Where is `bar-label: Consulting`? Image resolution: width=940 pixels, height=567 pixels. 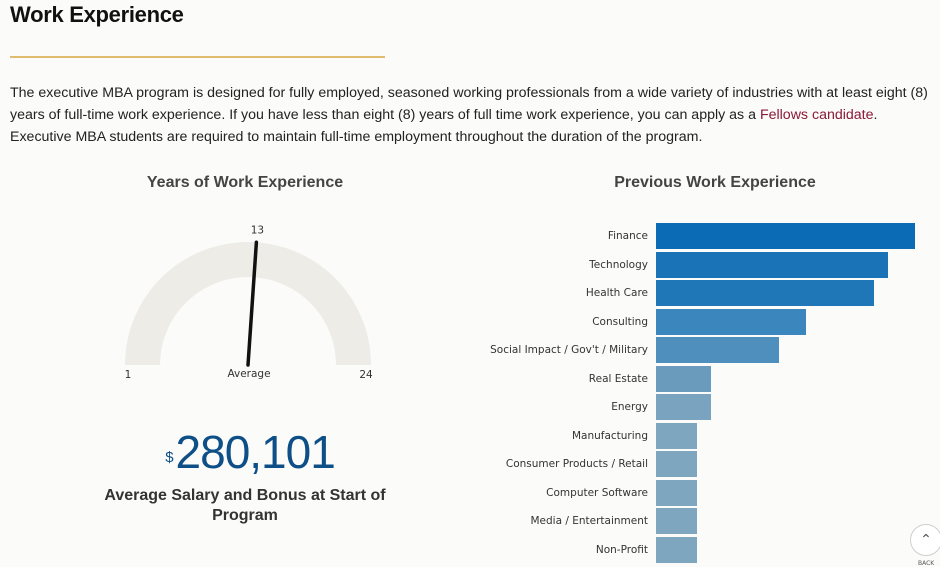
bar-label: Consulting is located at coordinates (620, 322).